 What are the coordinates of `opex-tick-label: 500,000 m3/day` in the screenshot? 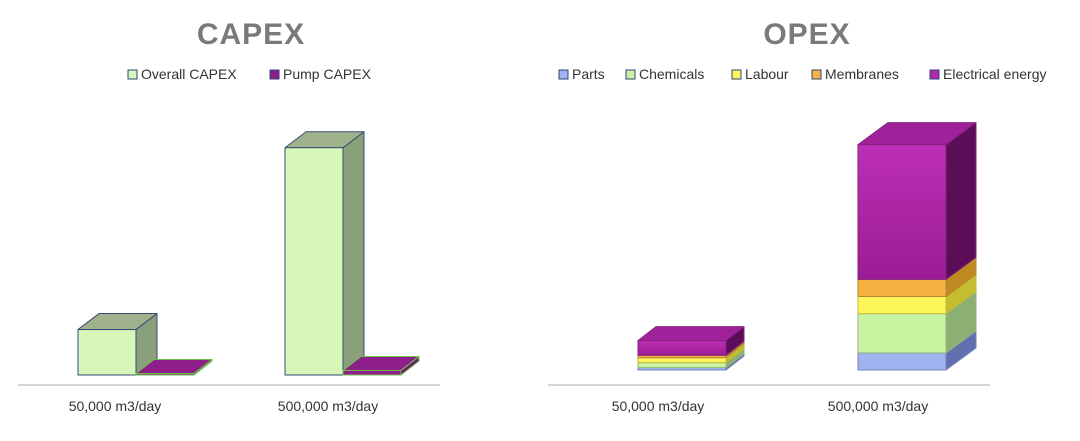 It's located at (878, 406).